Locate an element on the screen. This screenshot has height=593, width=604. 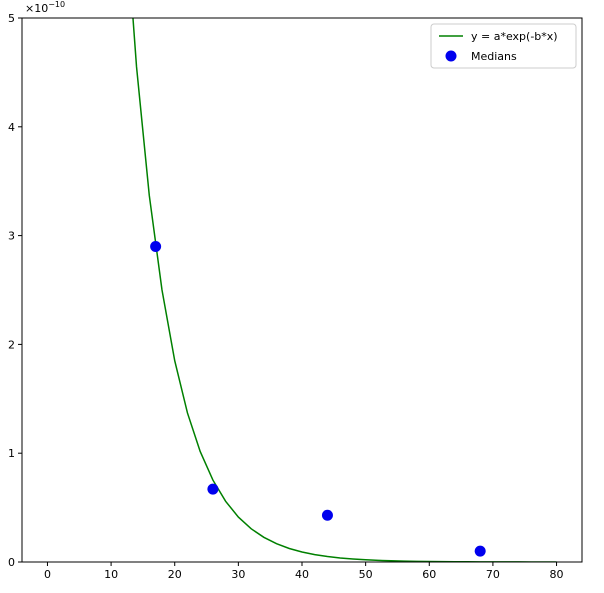
x-tick-label: 10 is located at coordinates (111, 574).